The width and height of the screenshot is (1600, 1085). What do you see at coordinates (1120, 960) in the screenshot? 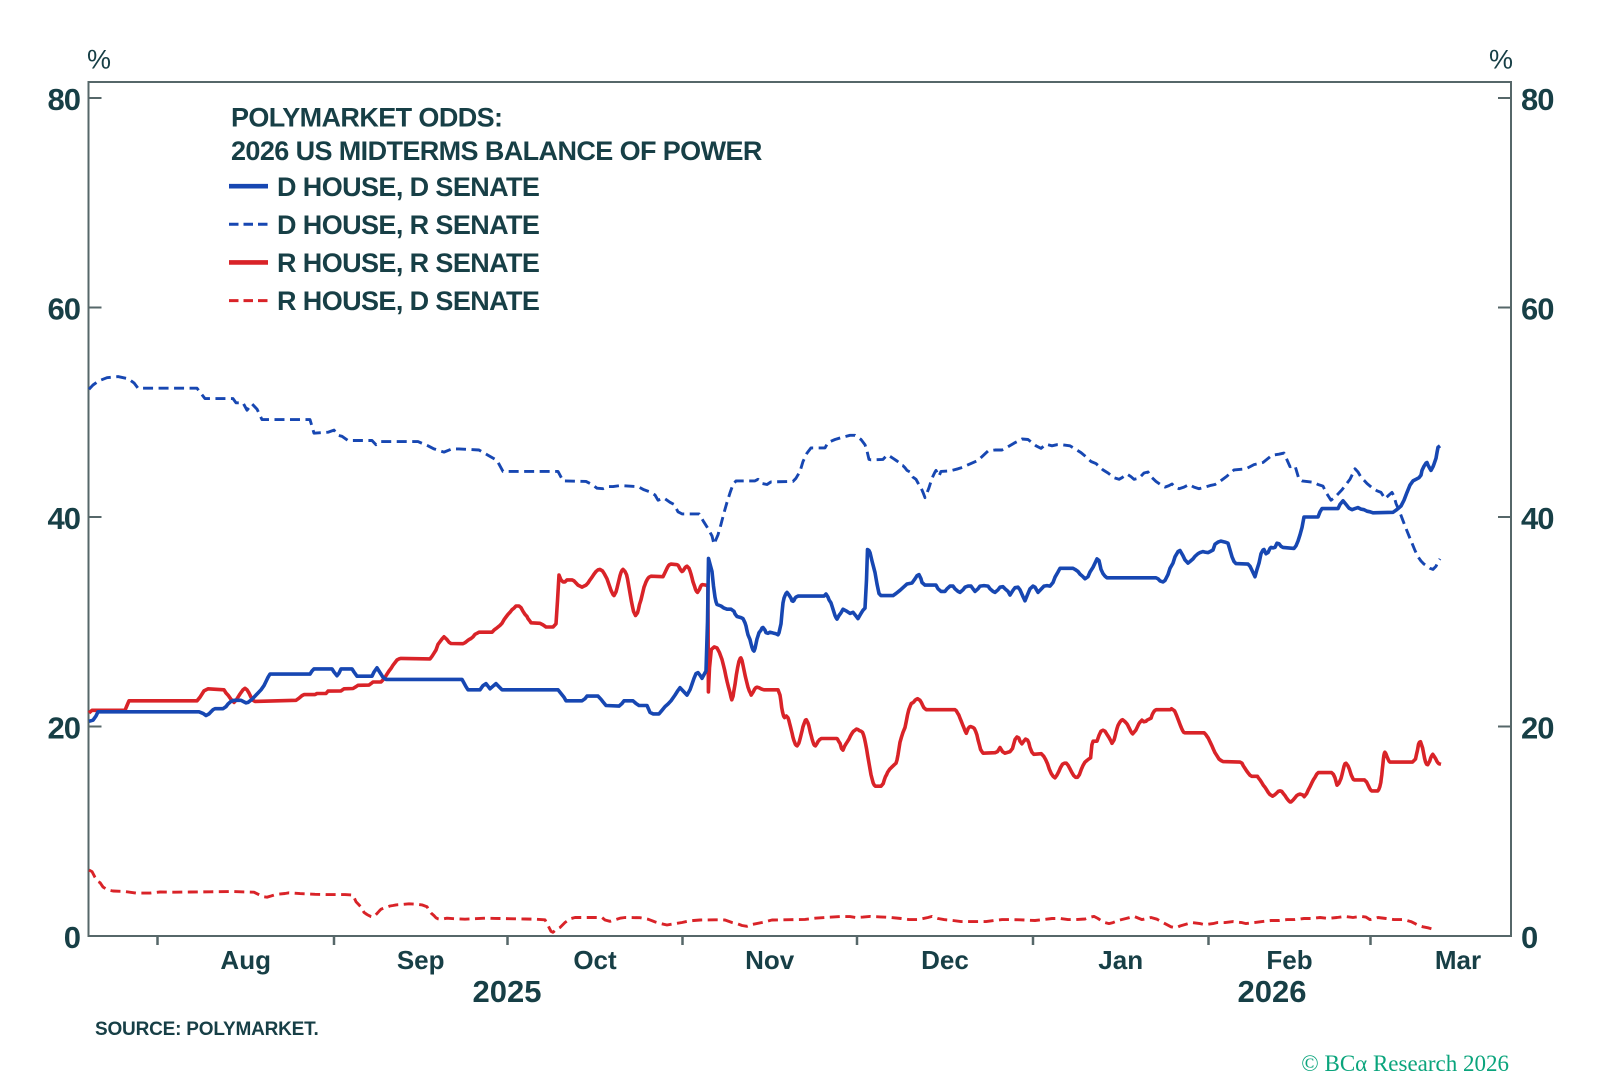
I see `svg-text: Jan` at bounding box center [1120, 960].